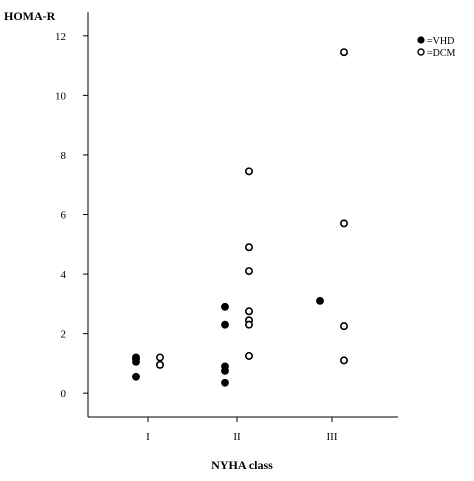  Describe the element at coordinates (64, 156) in the screenshot. I see `y-tick-label: 8` at that location.